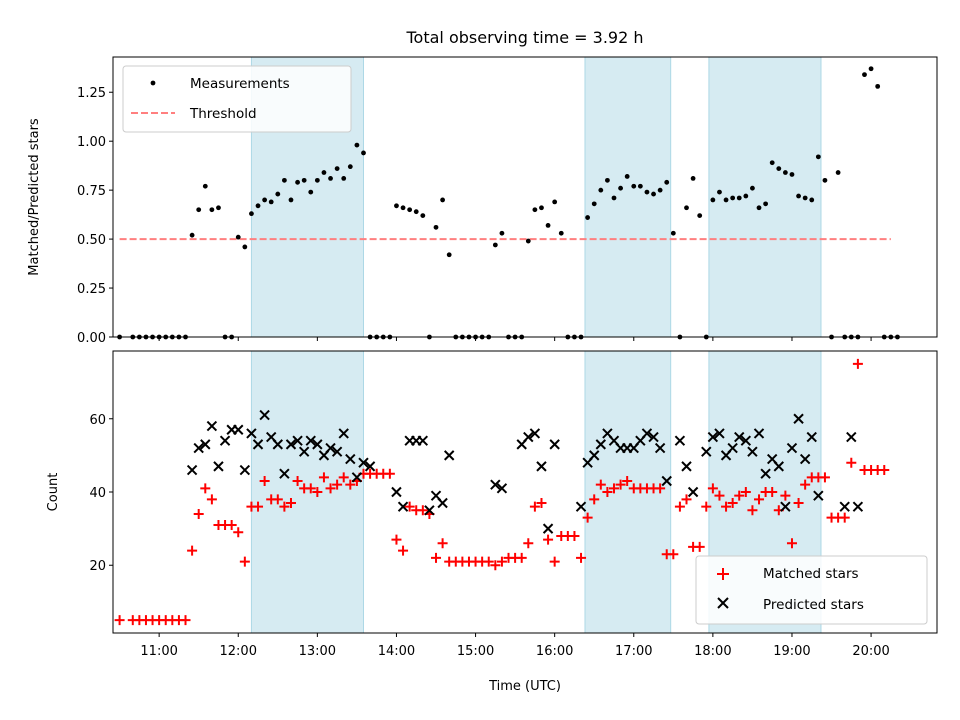 Image resolution: width=960 pixels, height=720 pixels. Describe the element at coordinates (91, 191) in the screenshot. I see `top-y-tick-label-4: 0.75` at that location.